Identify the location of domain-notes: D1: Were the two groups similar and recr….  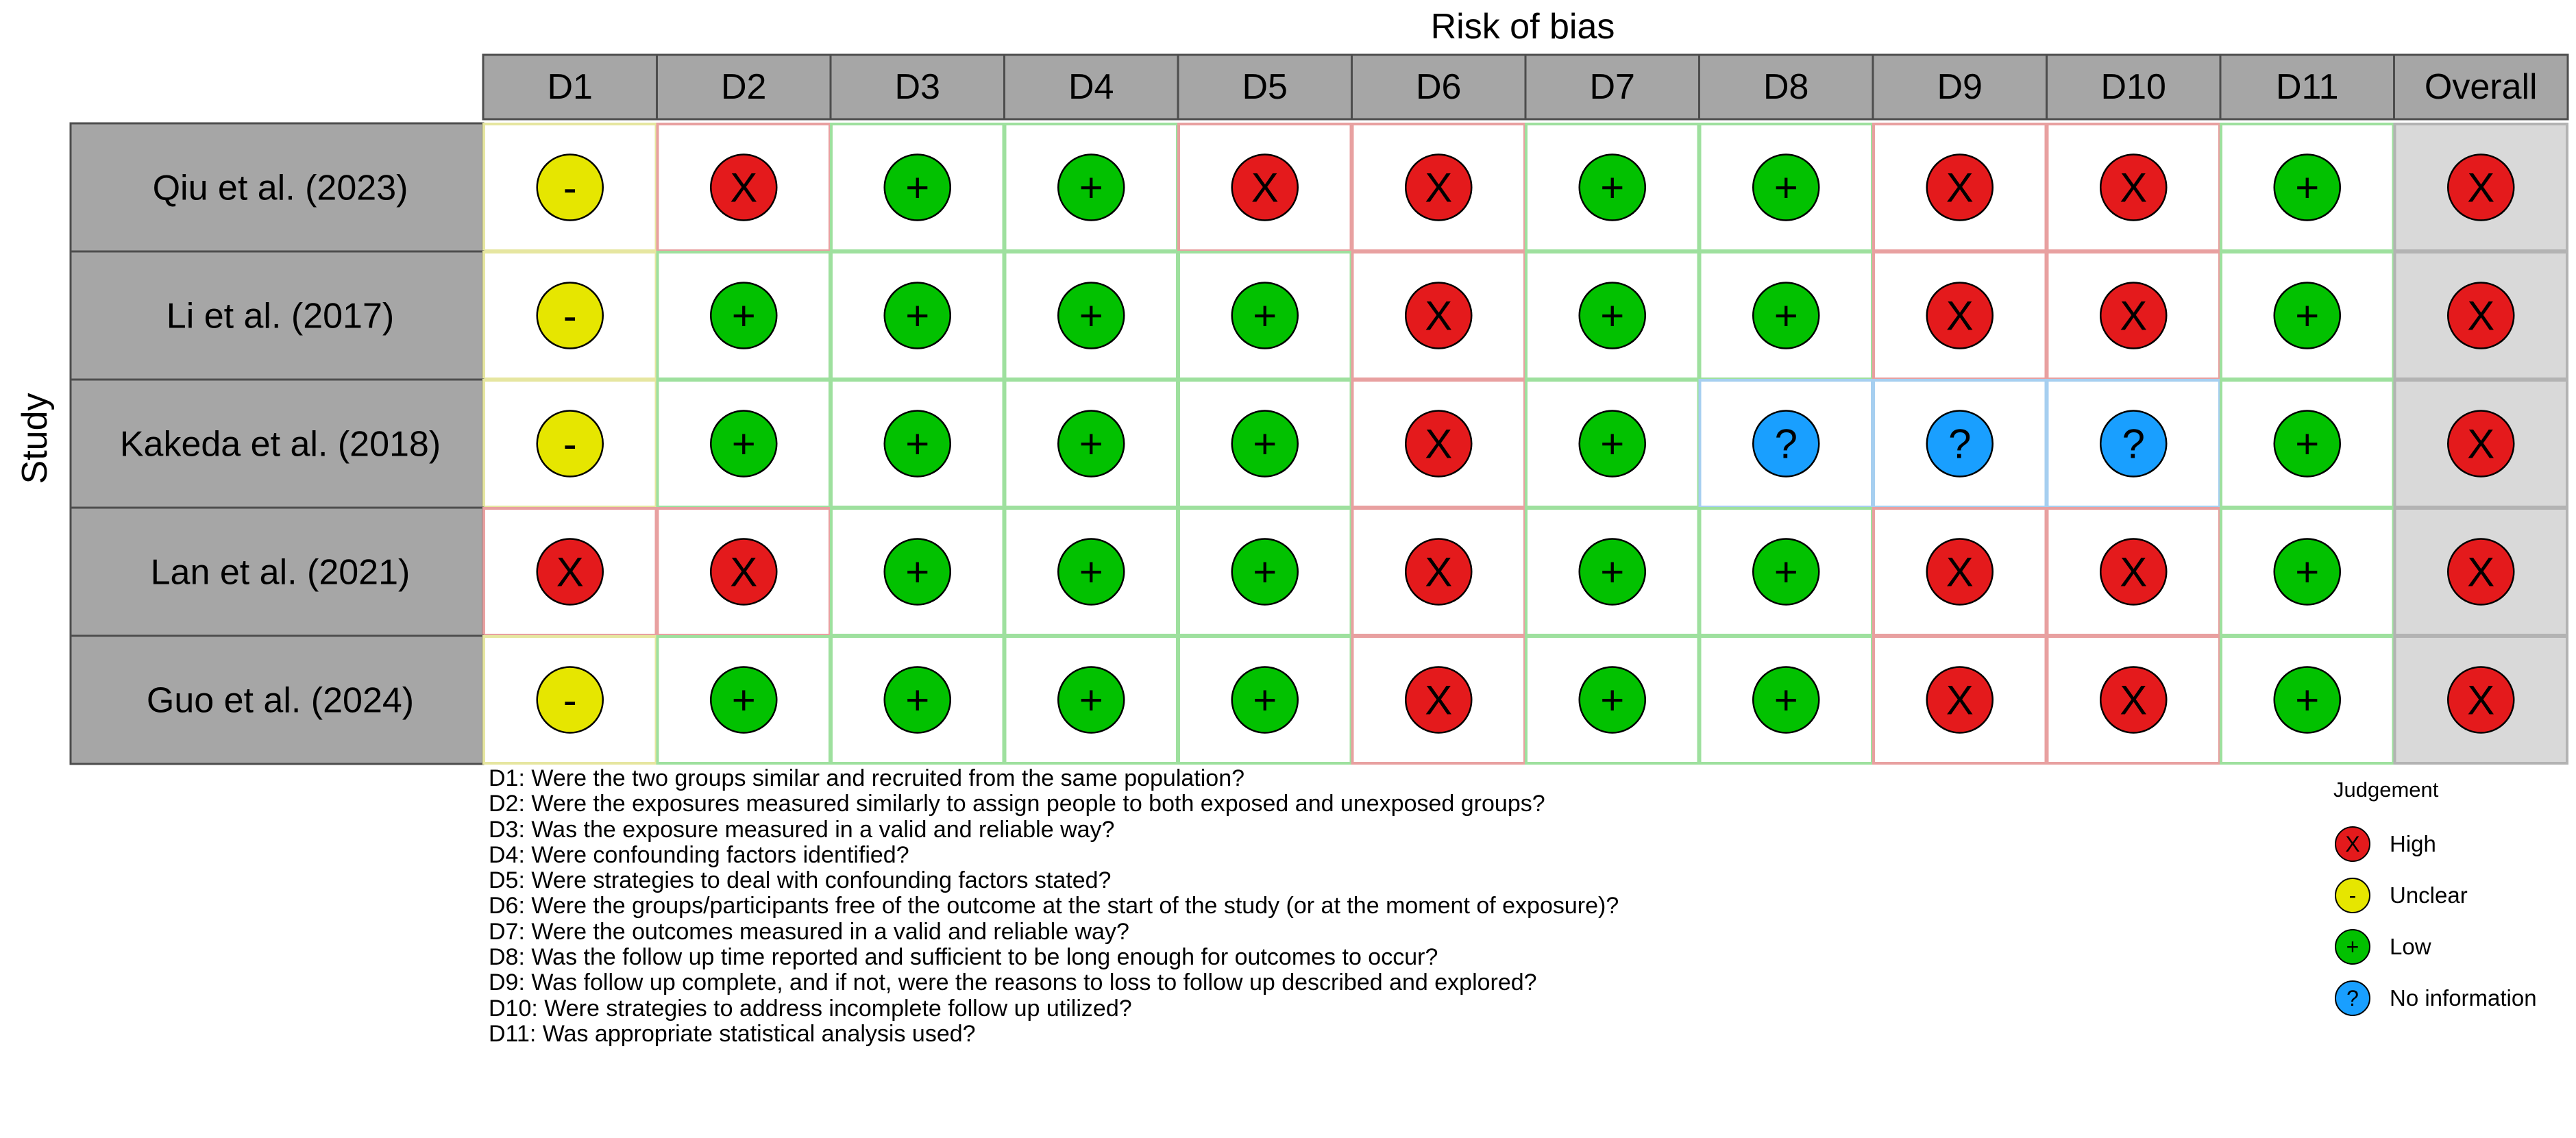
(1054, 906).